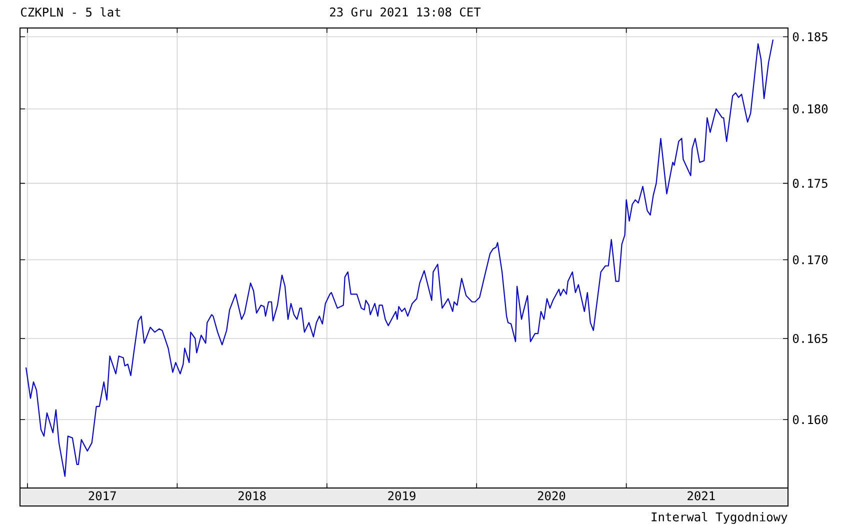  Describe the element at coordinates (810, 37) in the screenshot. I see `y-tick-label: 0.185` at that location.